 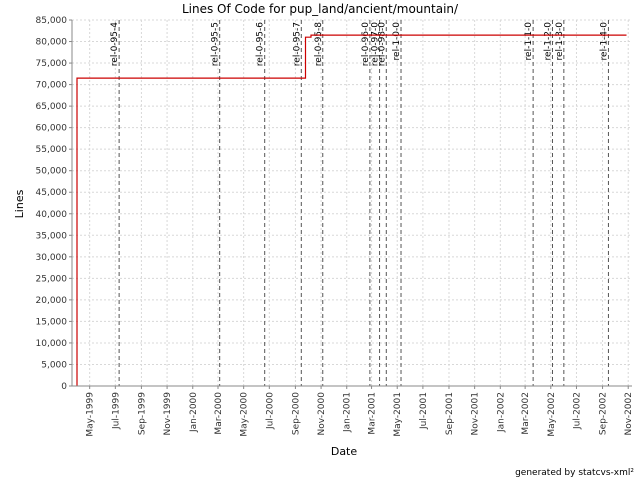 What do you see at coordinates (397, 41) in the screenshot?
I see `release-marker-label: rel-1-0-0` at bounding box center [397, 41].